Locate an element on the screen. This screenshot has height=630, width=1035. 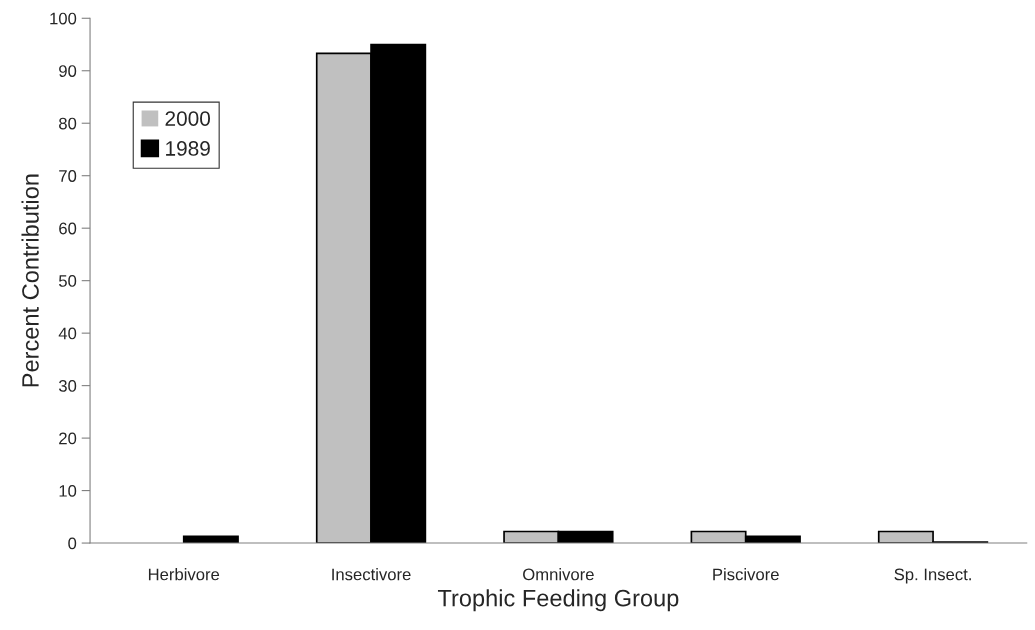
y-tick-label: 60 is located at coordinates (68, 228).